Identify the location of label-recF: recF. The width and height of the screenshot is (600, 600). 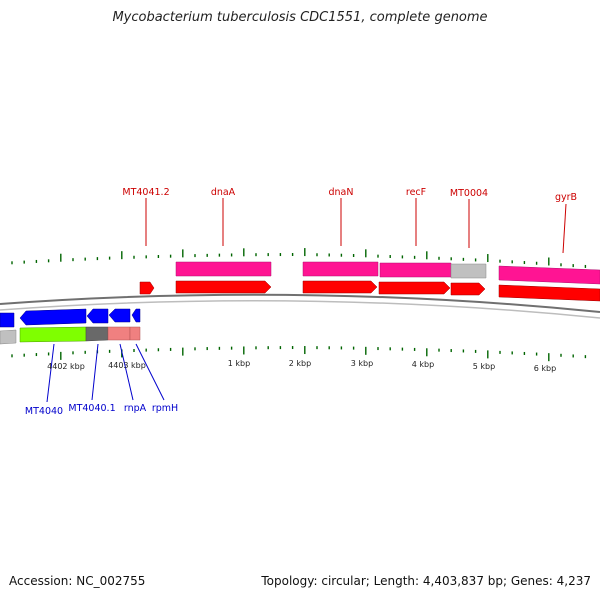
(416, 192).